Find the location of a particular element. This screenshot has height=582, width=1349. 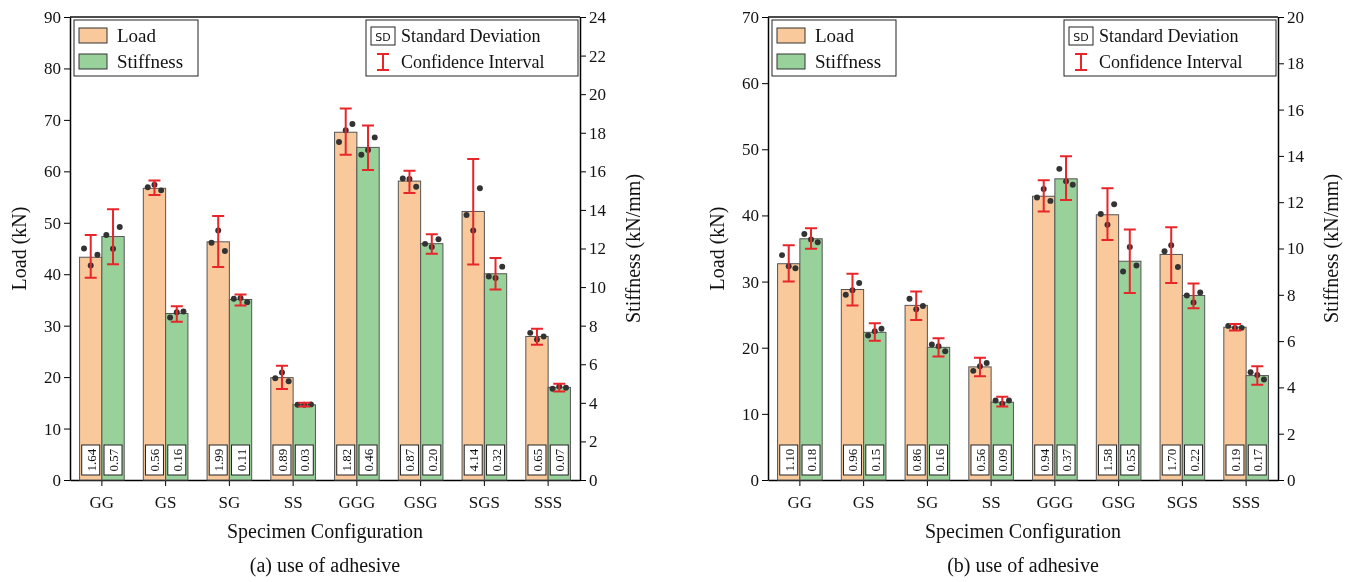

annotation: 0.46 is located at coordinates (369, 460).